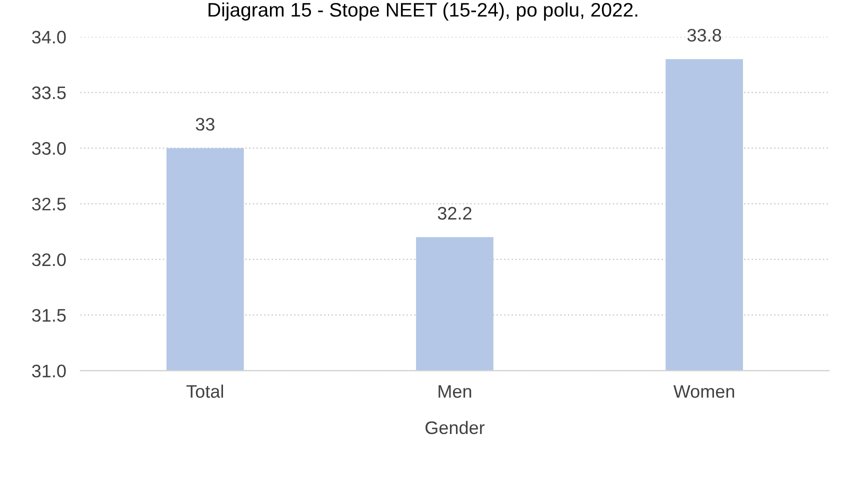 This screenshot has height=491, width=846. Describe the element at coordinates (205, 391) in the screenshot. I see `x-tick-label: Total` at that location.